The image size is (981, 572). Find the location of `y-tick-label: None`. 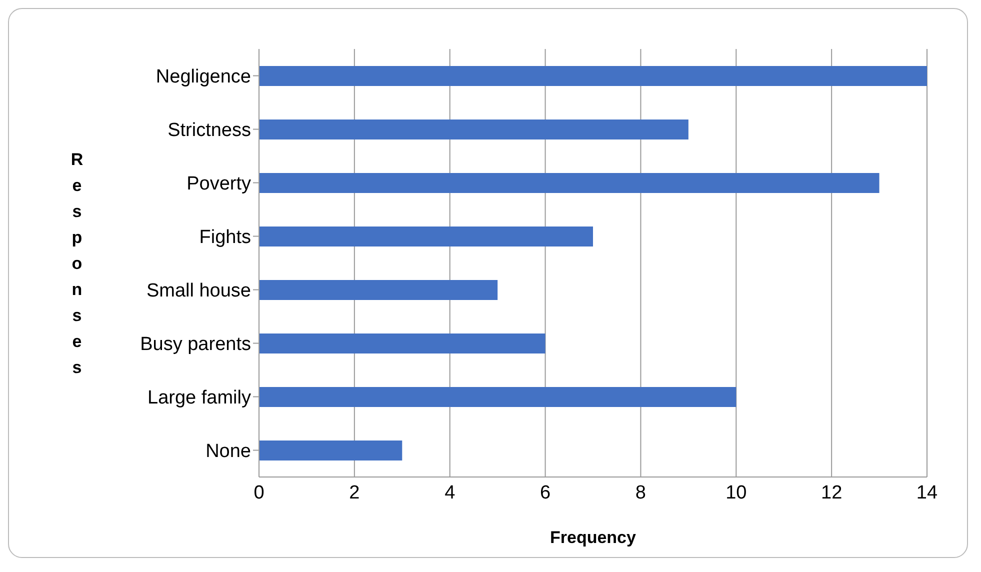

y-tick-label: None is located at coordinates (228, 451).